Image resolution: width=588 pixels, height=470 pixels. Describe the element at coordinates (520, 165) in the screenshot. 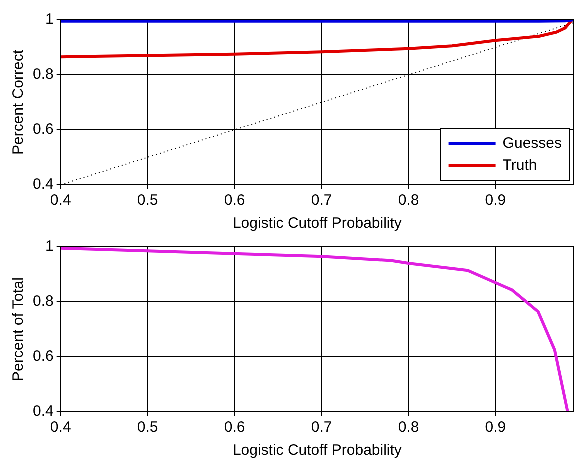

I see `legend-label: Truth` at that location.